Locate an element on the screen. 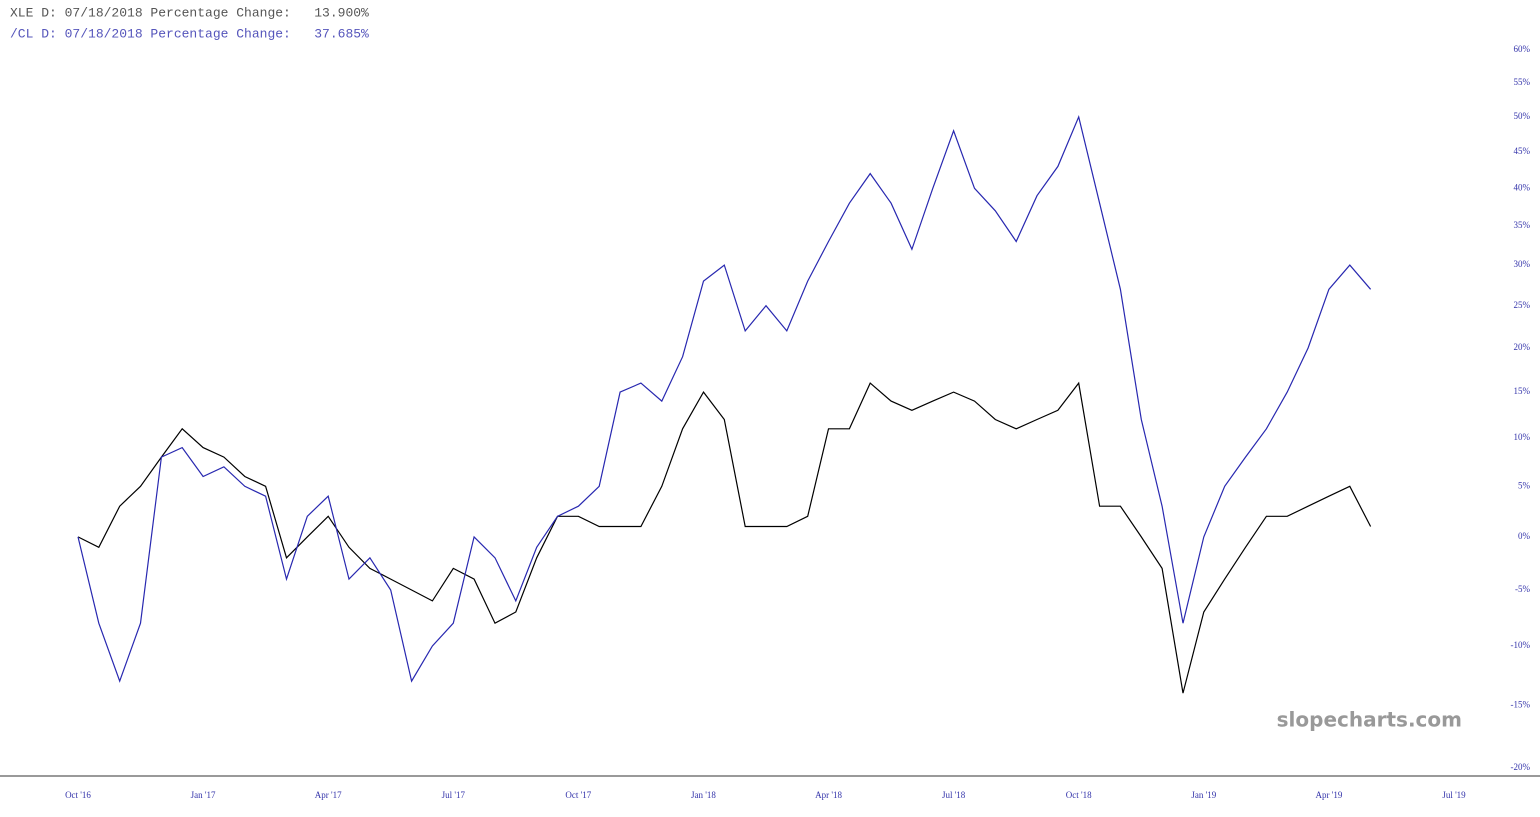  x-tick-label: Jul '17 is located at coordinates (454, 795).